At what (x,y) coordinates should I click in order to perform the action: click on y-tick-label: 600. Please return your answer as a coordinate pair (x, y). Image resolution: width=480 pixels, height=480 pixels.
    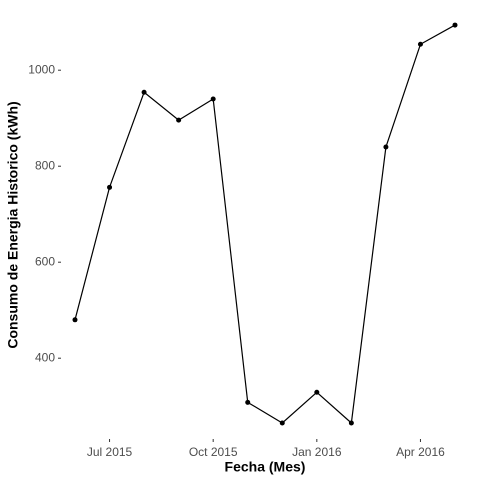
    Looking at the image, I should click on (45, 261).